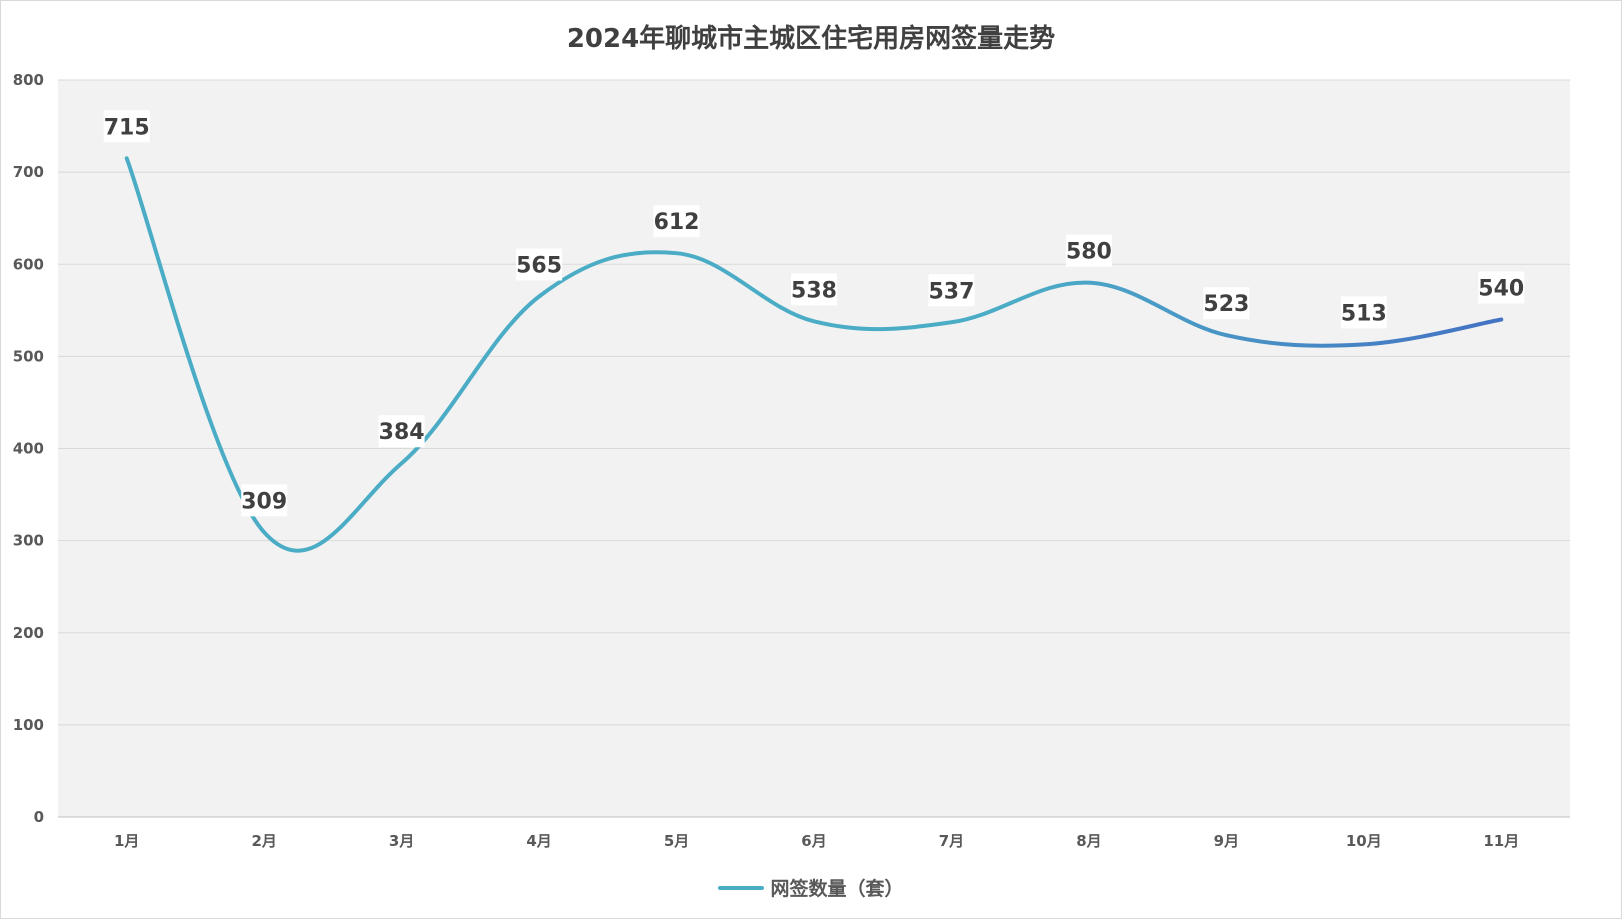 This screenshot has width=1622, height=919. I want to click on data-label: 715, so click(126, 126).